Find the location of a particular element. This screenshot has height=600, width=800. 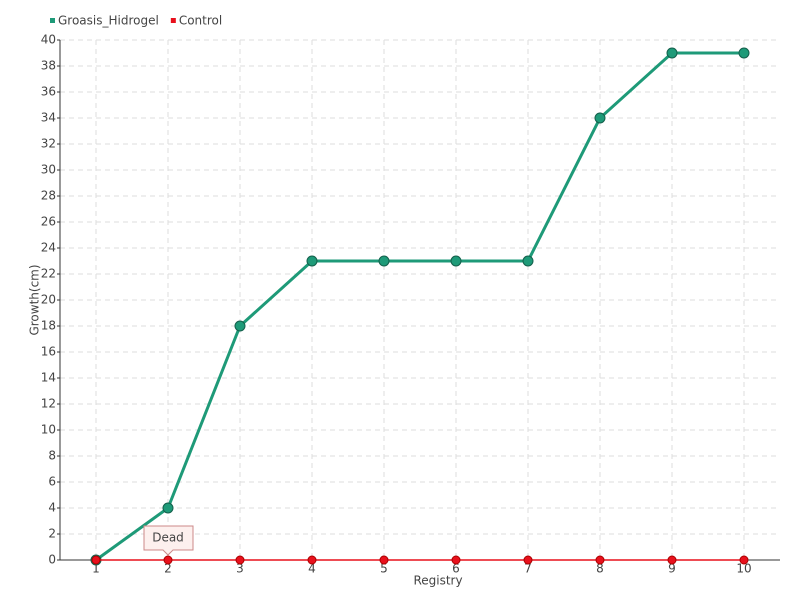

y-tick-label: 28 is located at coordinates (48, 196).